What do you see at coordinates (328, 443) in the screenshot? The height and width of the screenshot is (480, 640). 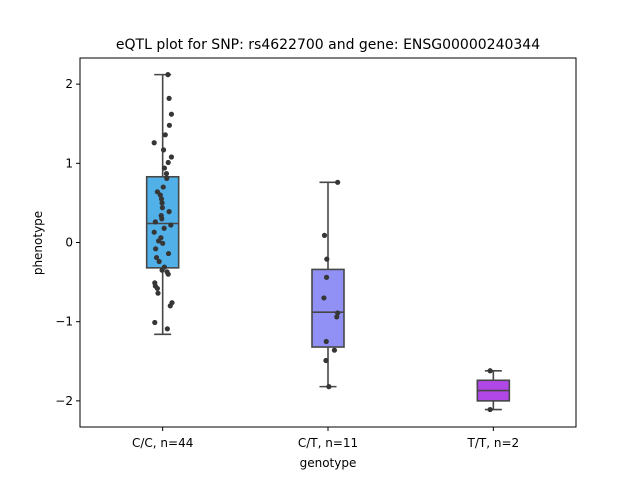 I see `x-tick-label: C/T, n=11` at bounding box center [328, 443].